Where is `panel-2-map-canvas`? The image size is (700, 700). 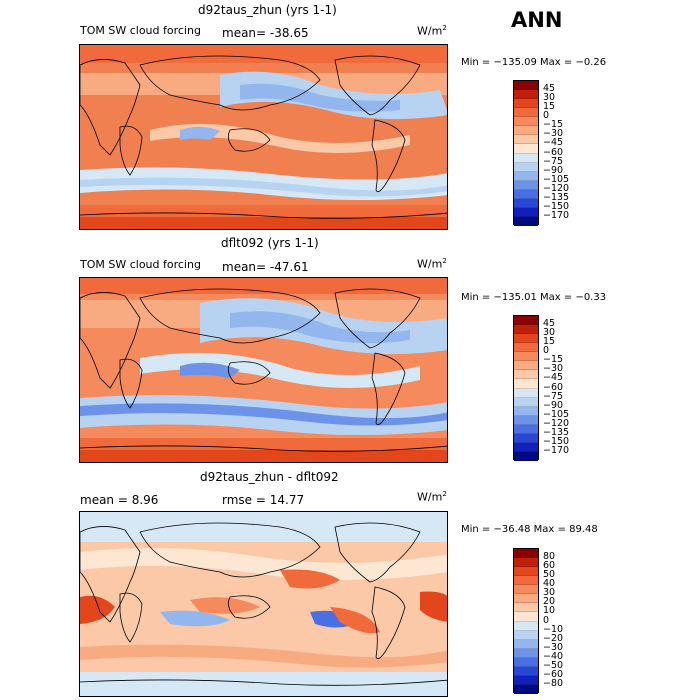 panel-2-map-canvas is located at coordinates (263, 370).